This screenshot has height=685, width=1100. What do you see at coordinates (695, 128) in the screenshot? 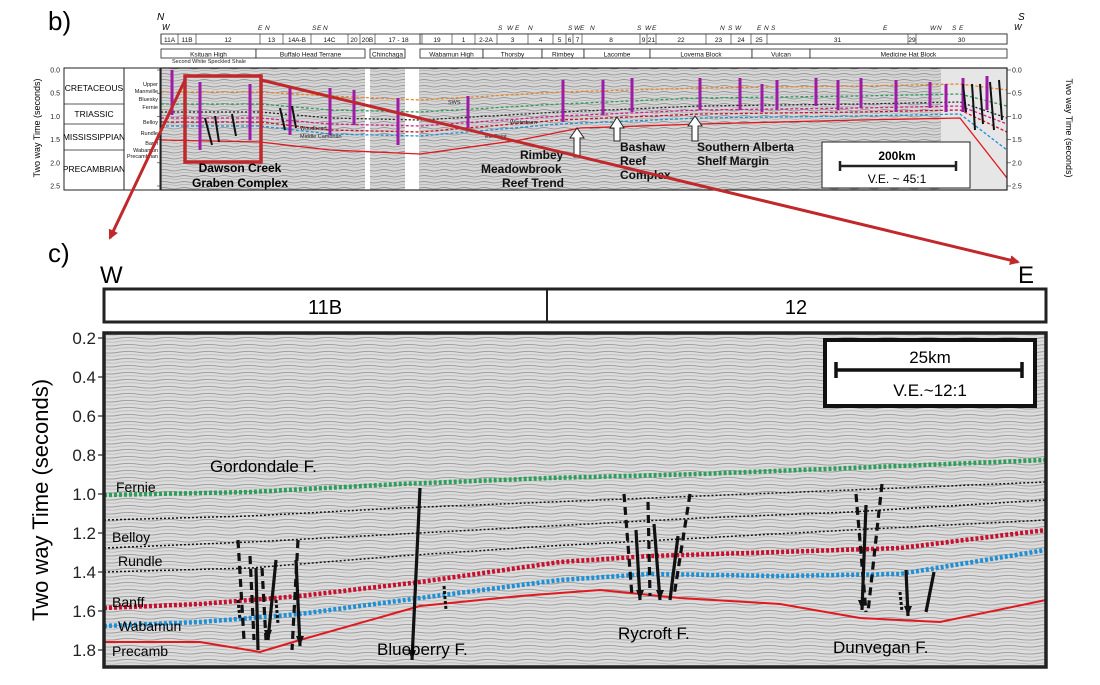
I see `arrow-shelf` at bounding box center [695, 128].